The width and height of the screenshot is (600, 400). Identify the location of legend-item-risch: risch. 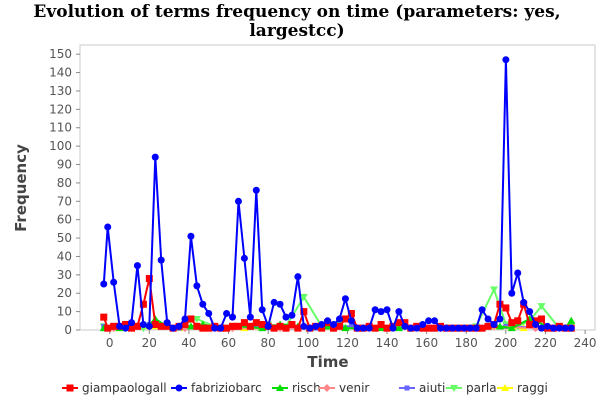
(296, 388).